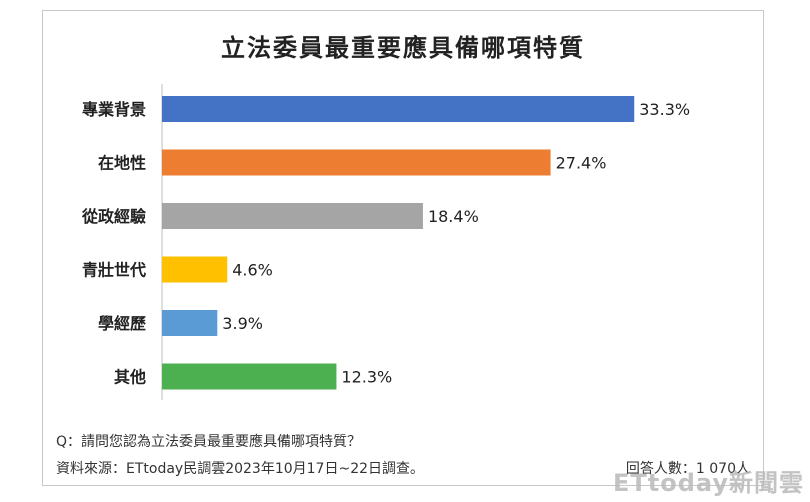 This screenshot has width=810, height=502. Describe the element at coordinates (366, 377) in the screenshot. I see `value-label-6: 12.3%` at that location.